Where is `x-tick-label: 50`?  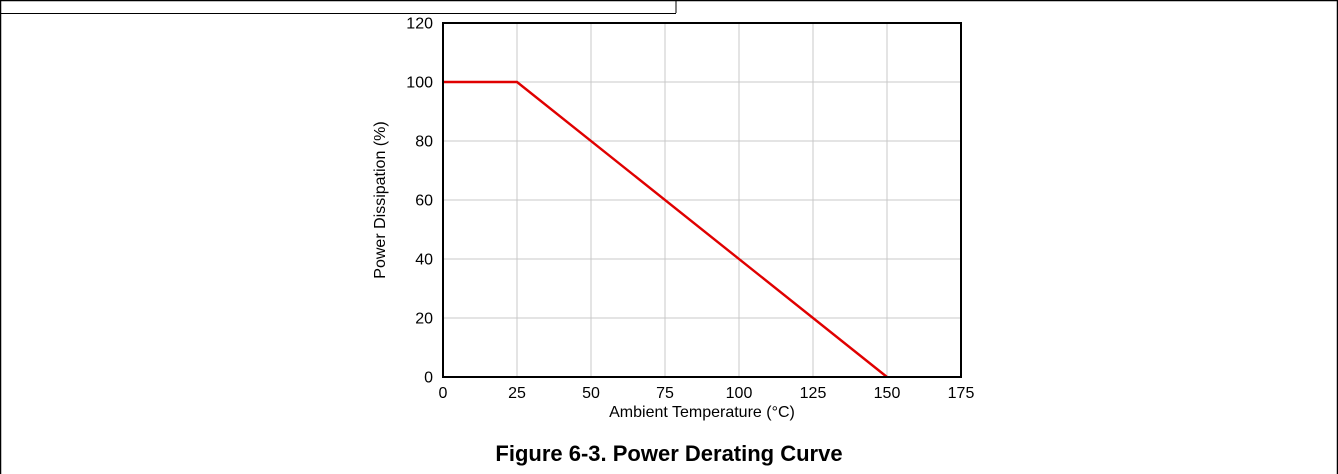
x-tick-label: 50 is located at coordinates (591, 393).